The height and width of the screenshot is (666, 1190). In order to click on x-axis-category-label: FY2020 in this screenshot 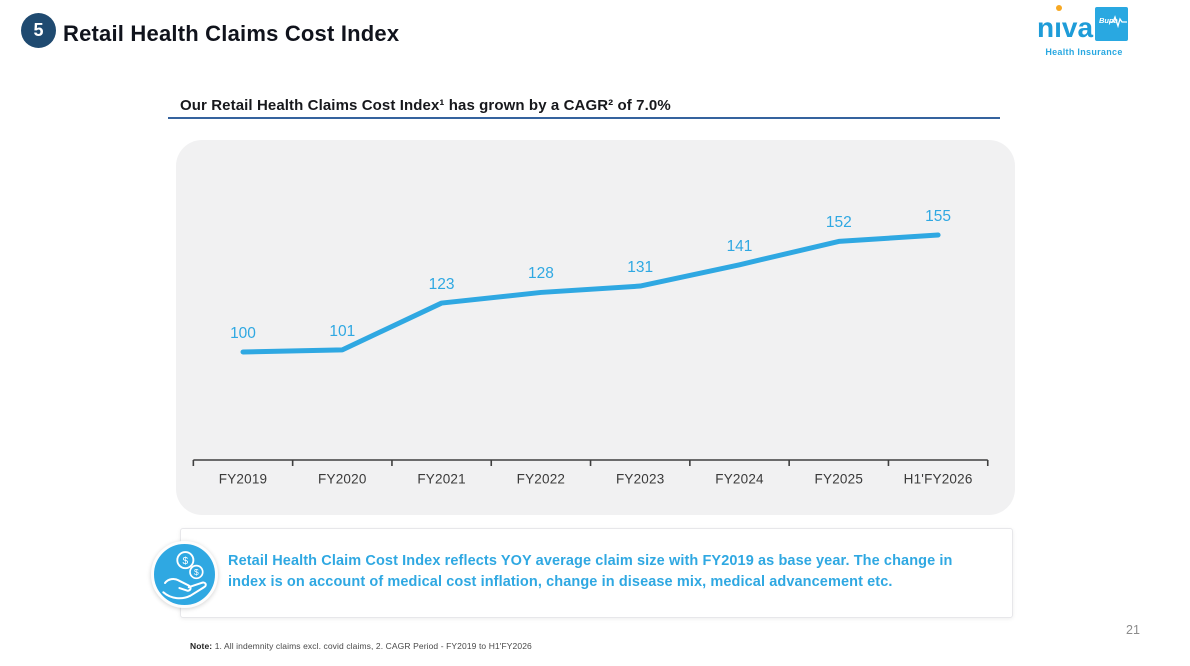, I will do `click(342, 479)`.